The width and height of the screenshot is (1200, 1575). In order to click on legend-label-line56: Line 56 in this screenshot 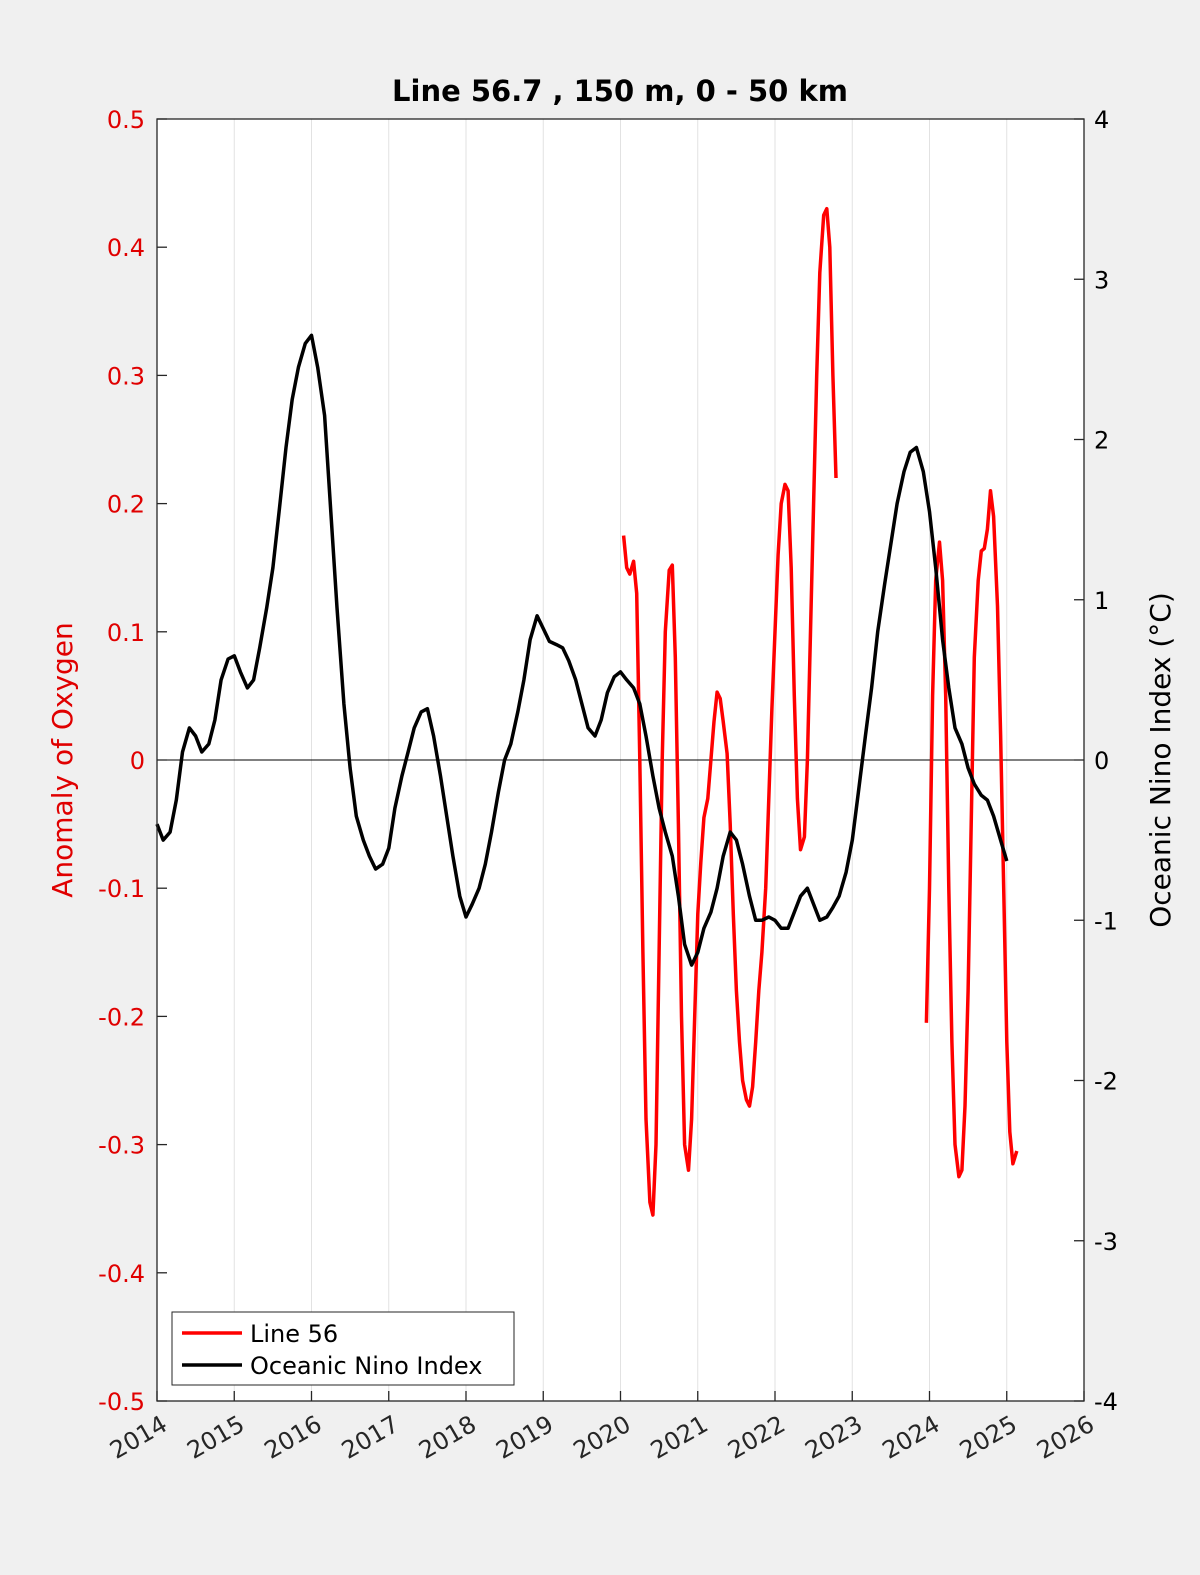, I will do `click(294, 1334)`.